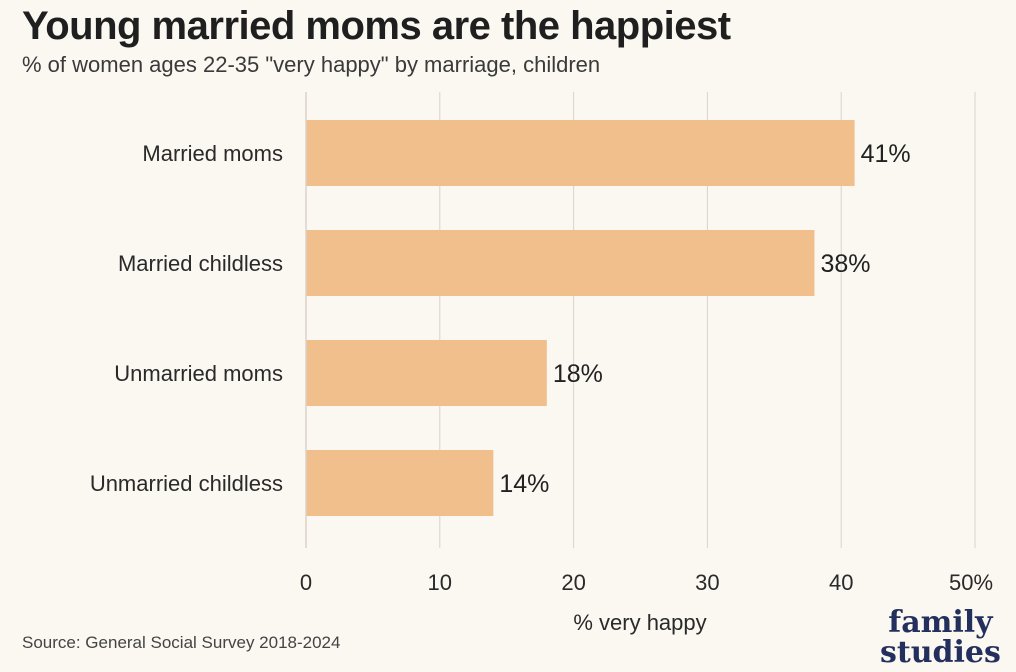 Image resolution: width=1016 pixels, height=672 pixels. Describe the element at coordinates (212, 153) in the screenshot. I see `category-label: Married moms` at that location.